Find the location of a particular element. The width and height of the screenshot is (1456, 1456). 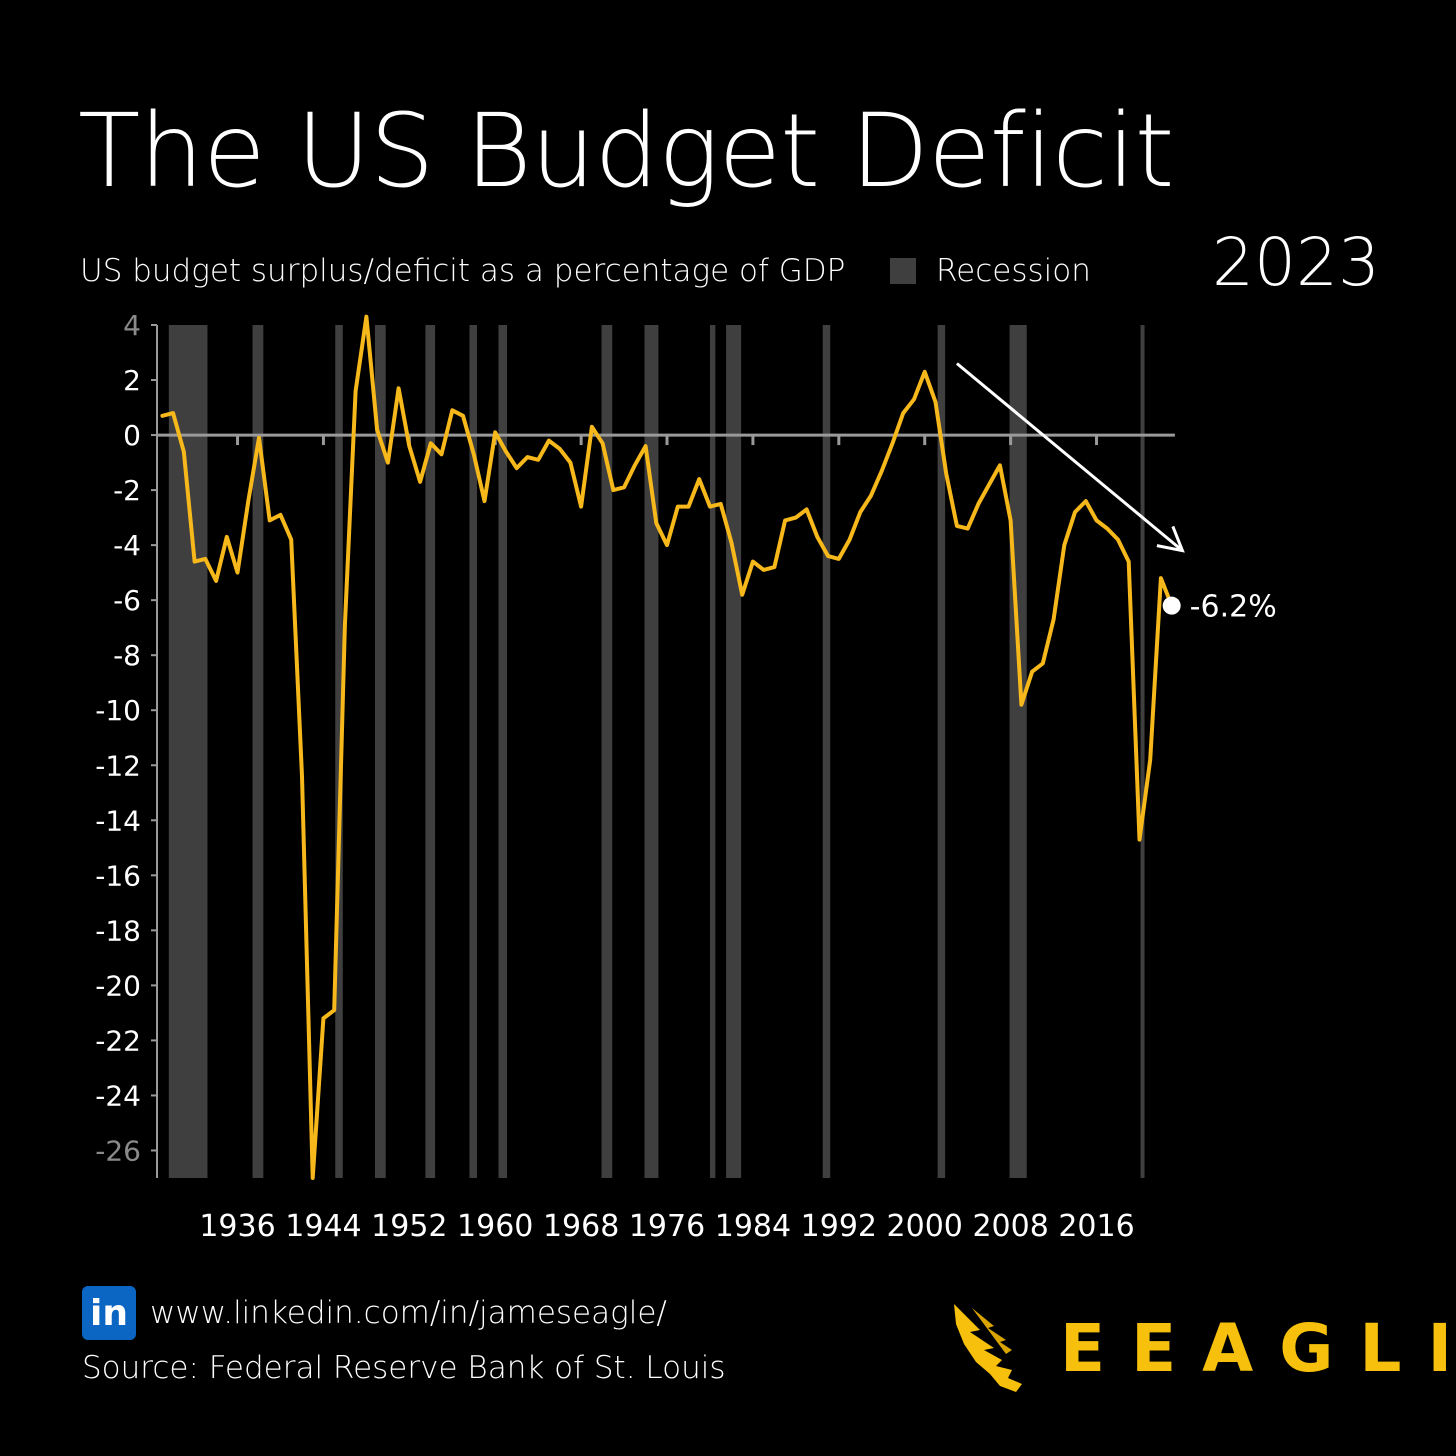

y-tick-label: -4 is located at coordinates (127, 545).